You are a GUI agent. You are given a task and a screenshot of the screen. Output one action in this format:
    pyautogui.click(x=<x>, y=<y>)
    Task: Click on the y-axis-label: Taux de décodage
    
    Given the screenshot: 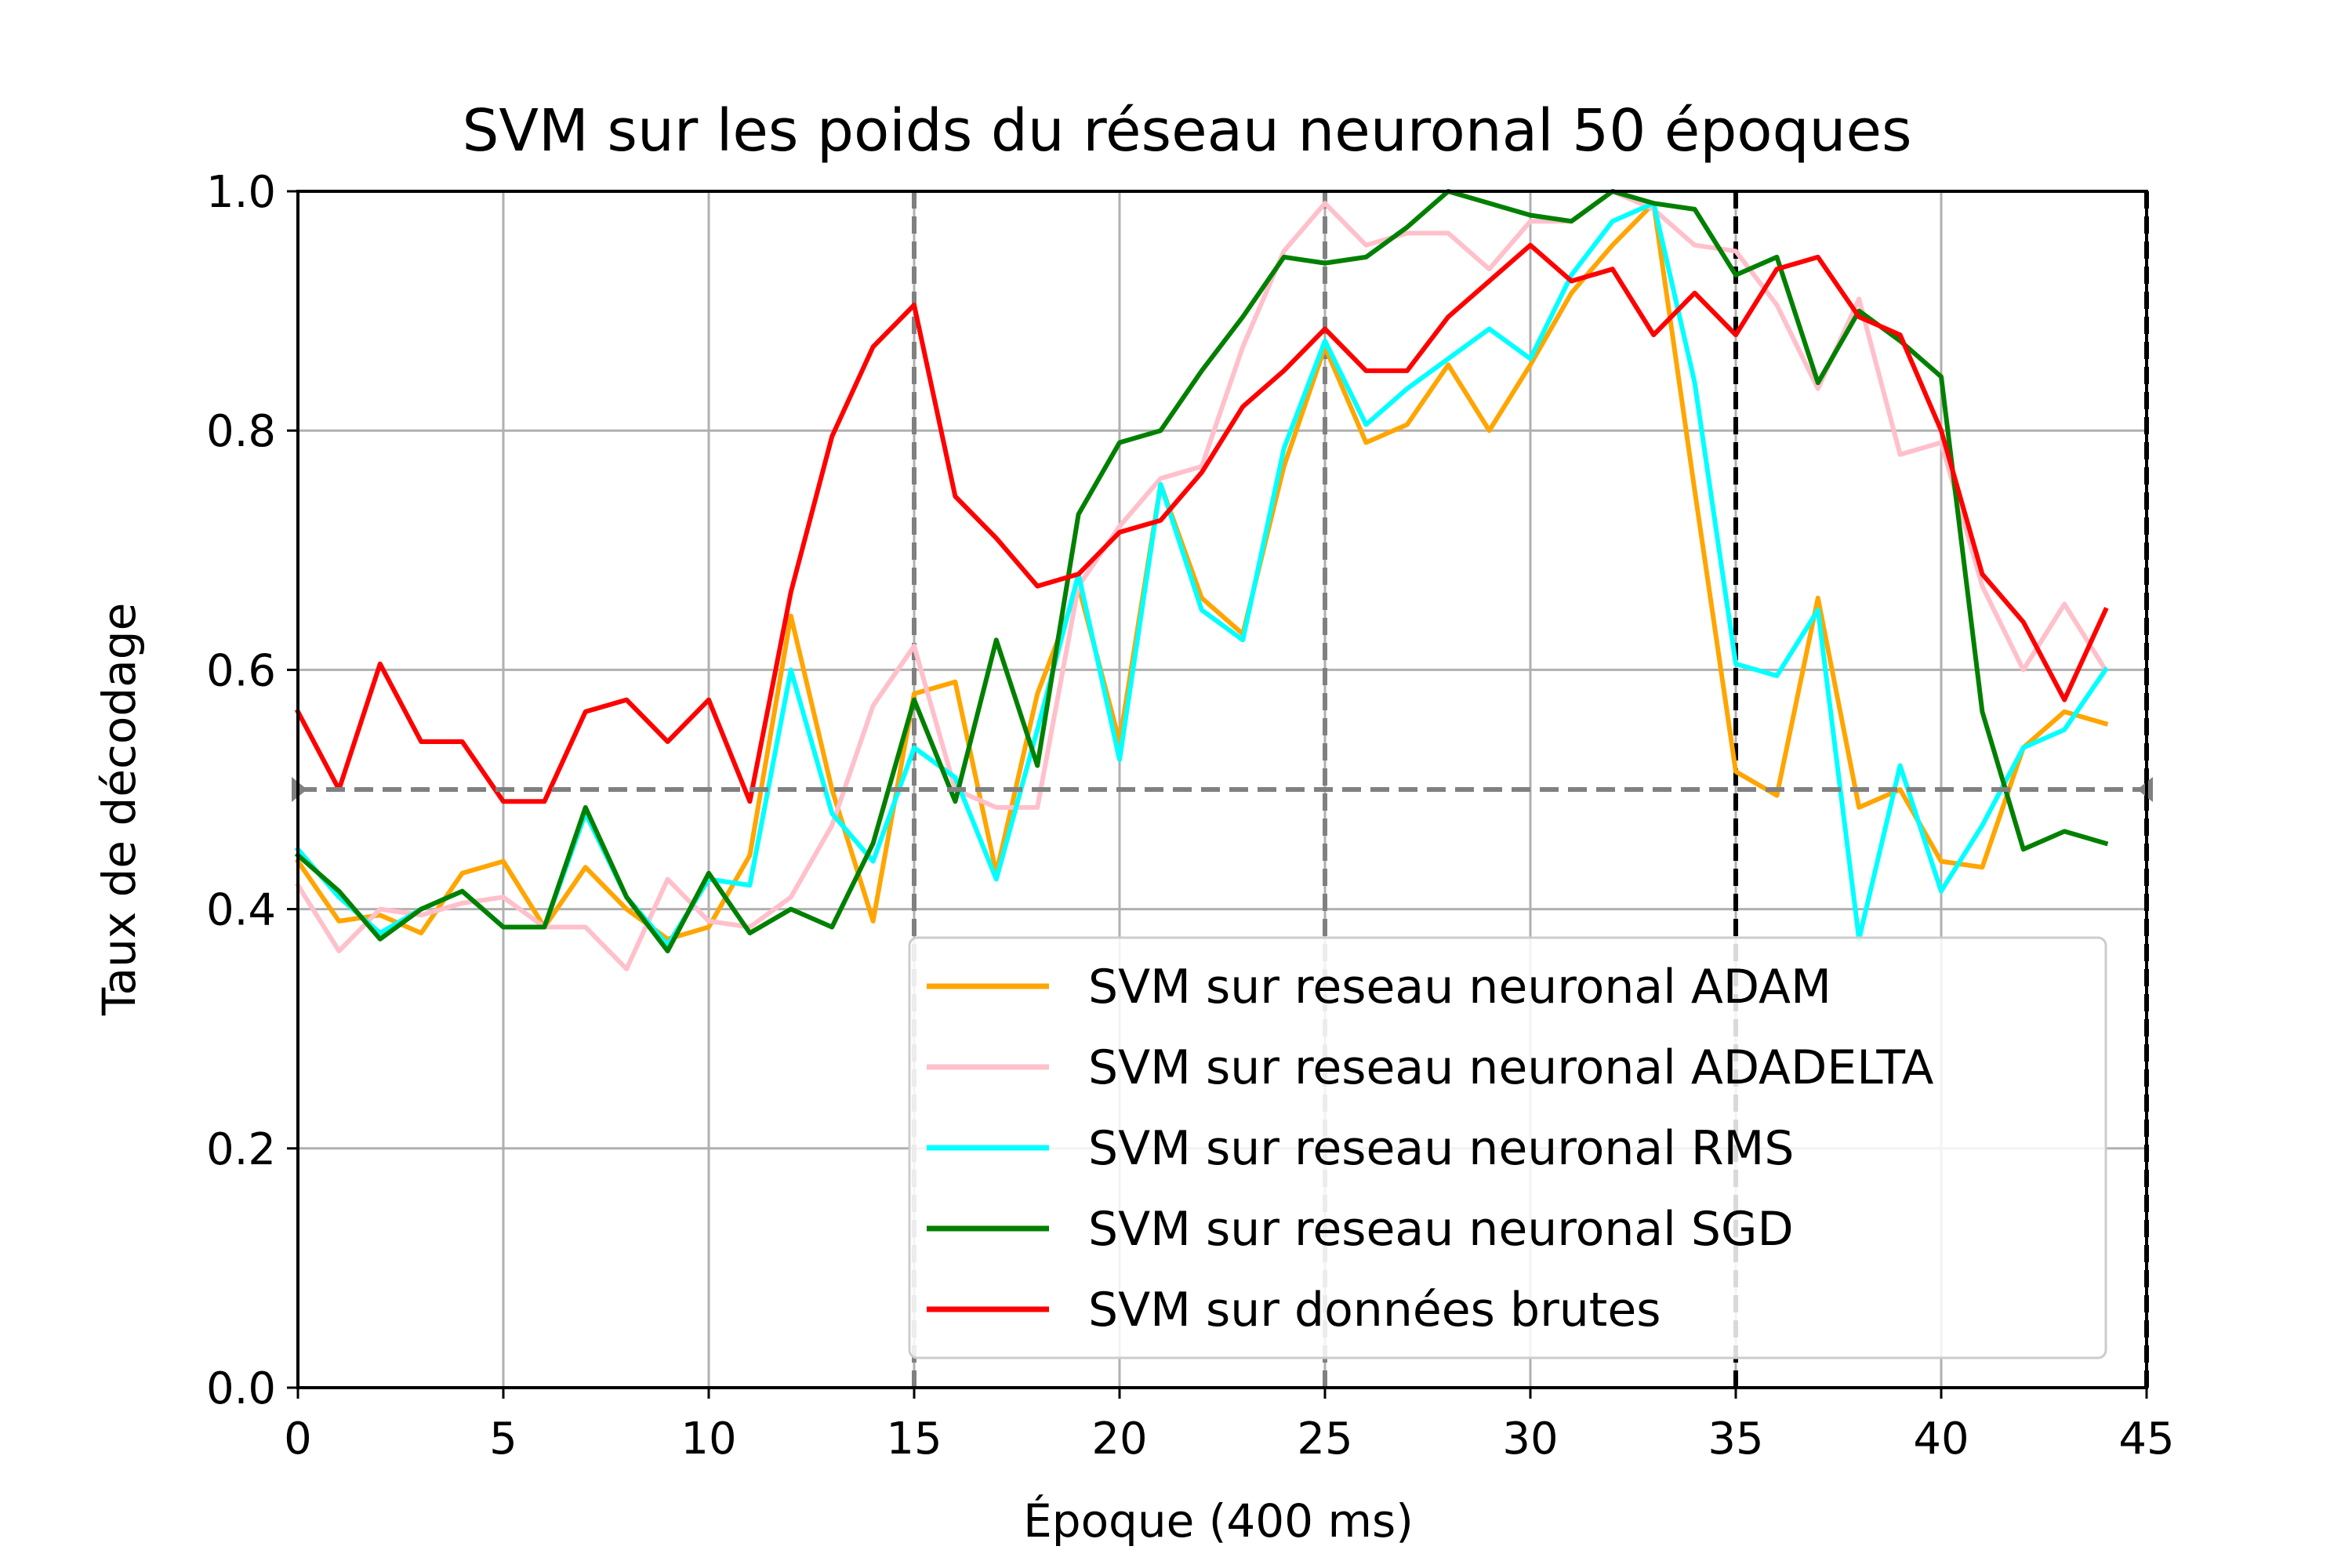 What is the action you would take?
    pyautogui.click(x=119, y=810)
    